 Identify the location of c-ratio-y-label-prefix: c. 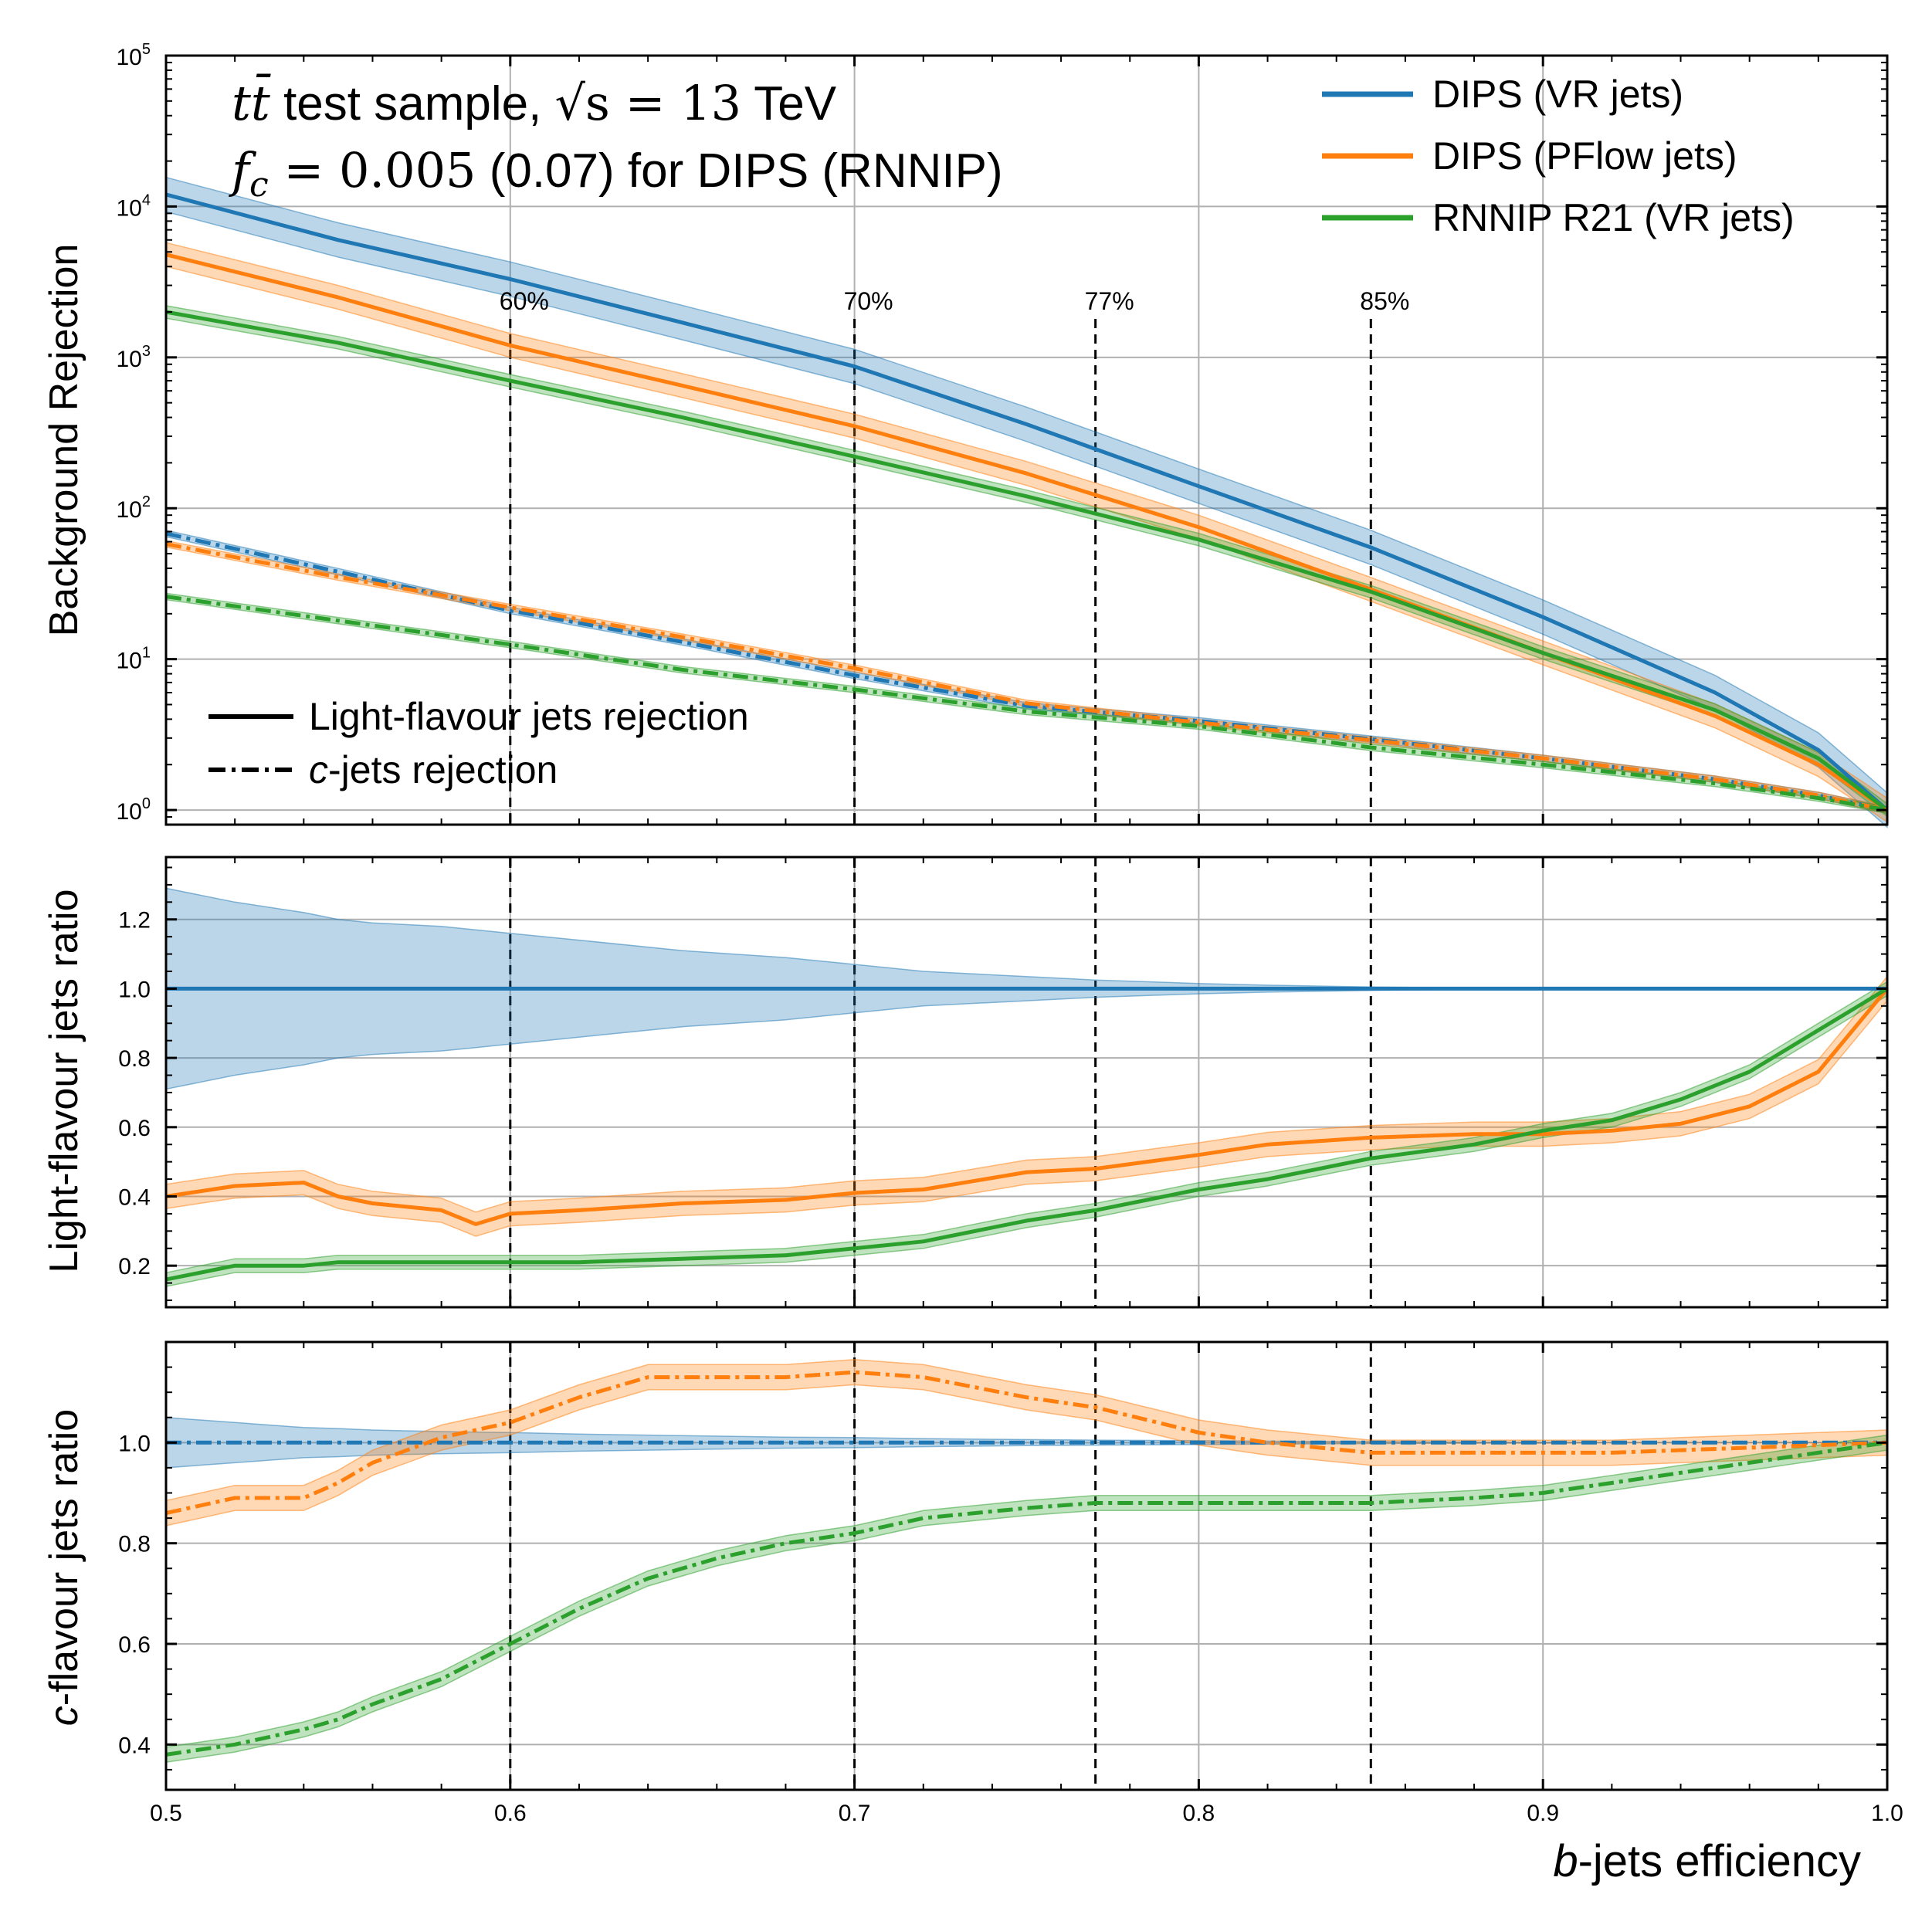
(64, 1716).